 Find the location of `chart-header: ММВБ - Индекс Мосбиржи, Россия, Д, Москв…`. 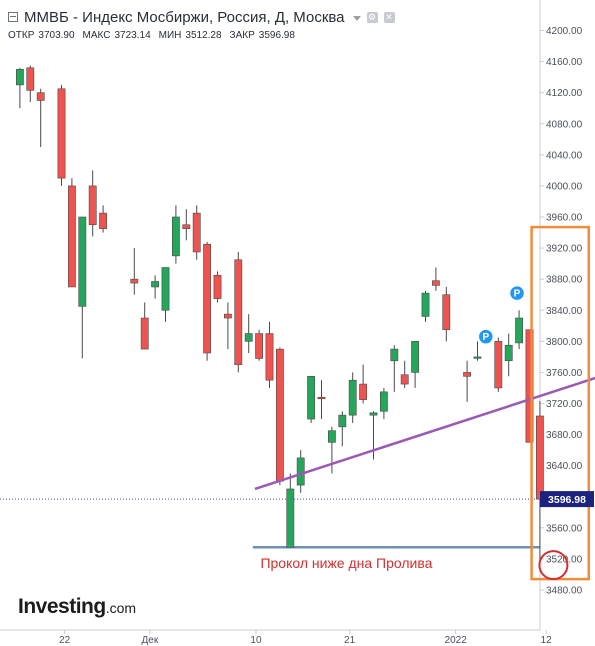

chart-header: ММВБ - Индекс Мосбиржи, Россия, Д, Москв… is located at coordinates (268, 28).